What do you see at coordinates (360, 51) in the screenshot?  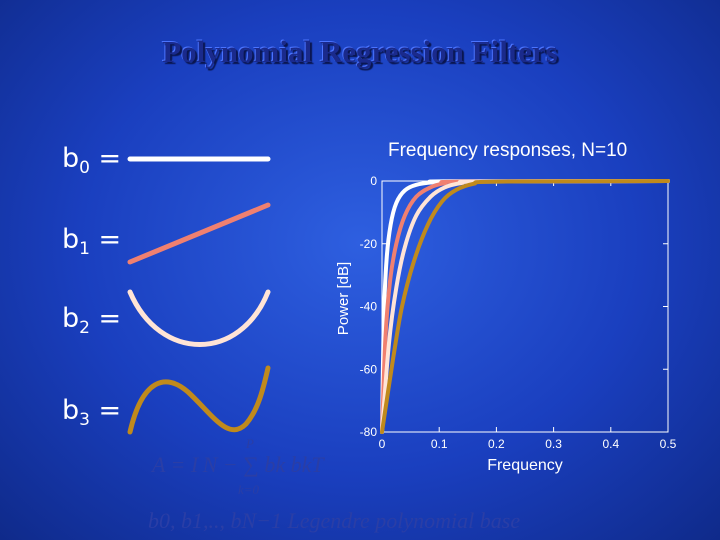 I see `slide-title: Polynomial Regression Filters` at bounding box center [360, 51].